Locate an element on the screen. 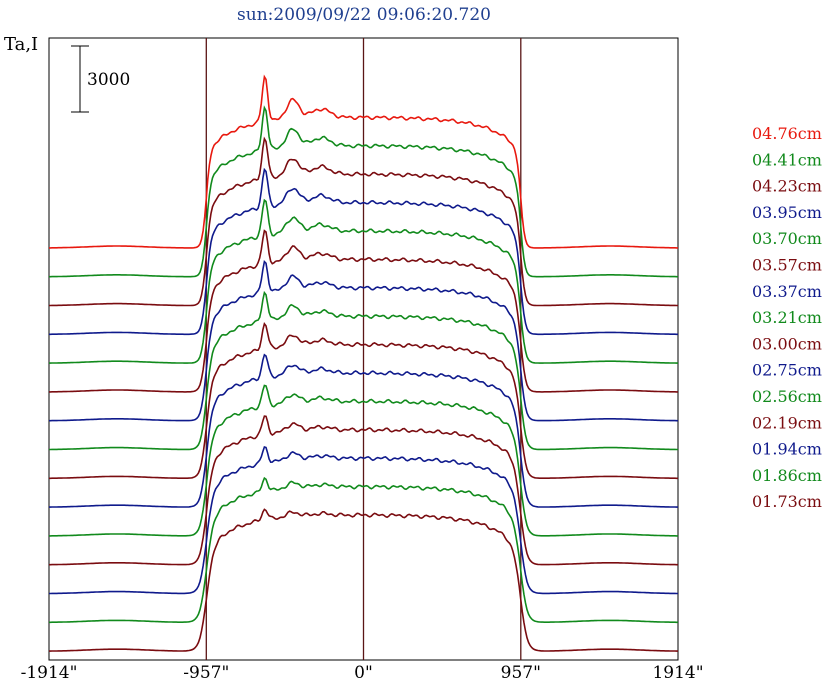  scale-bar-label: 3000 is located at coordinates (108, 80).